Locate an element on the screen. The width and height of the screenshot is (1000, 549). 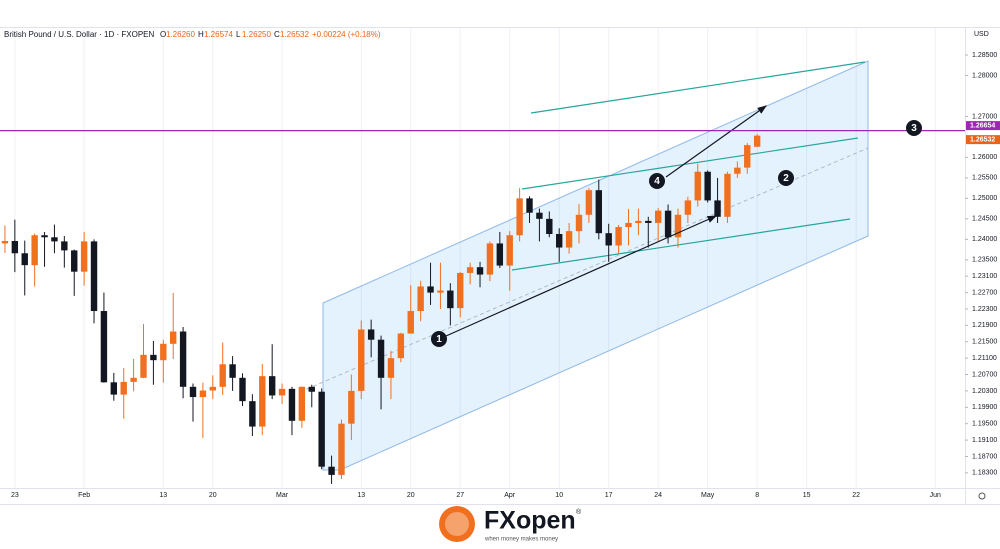
y-tick-label: 1.22300 is located at coordinates (984, 309).